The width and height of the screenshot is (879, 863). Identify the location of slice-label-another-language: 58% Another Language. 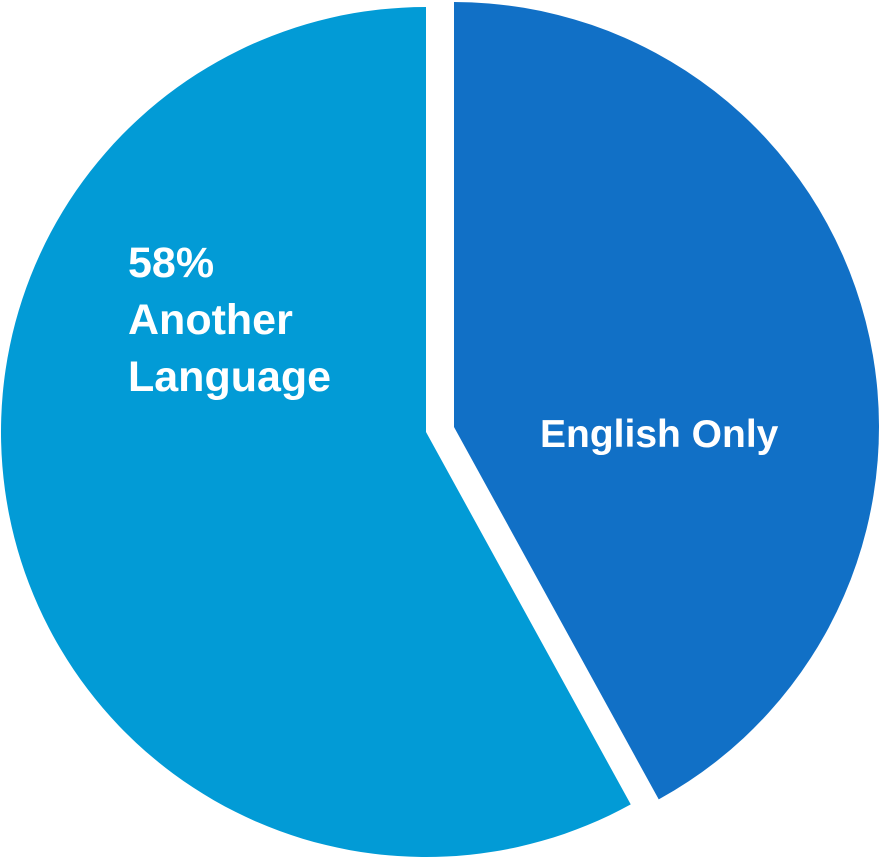
(229, 320).